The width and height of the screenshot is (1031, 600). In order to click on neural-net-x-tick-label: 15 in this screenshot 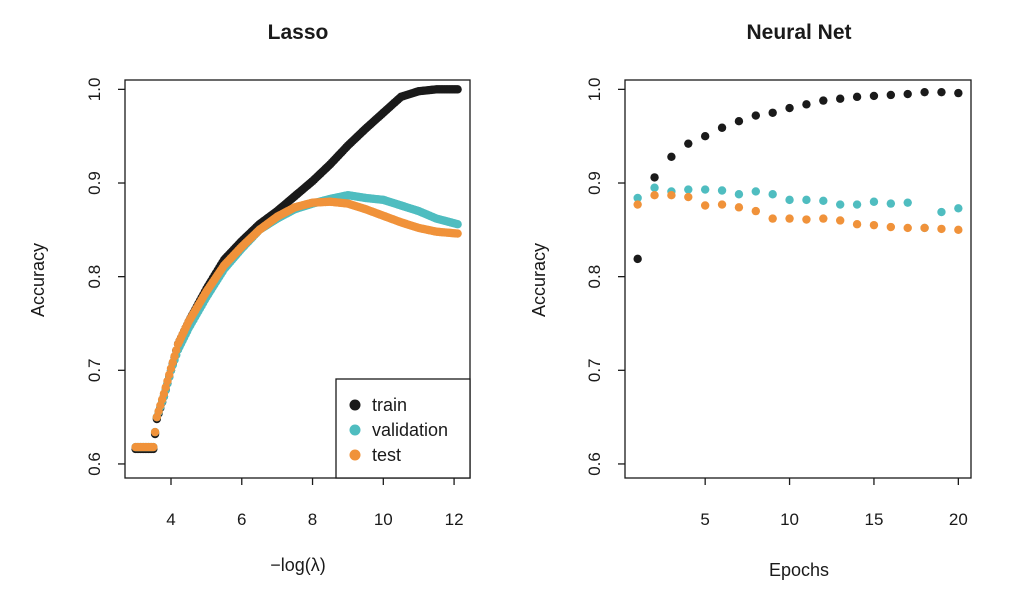, I will do `click(873, 519)`.